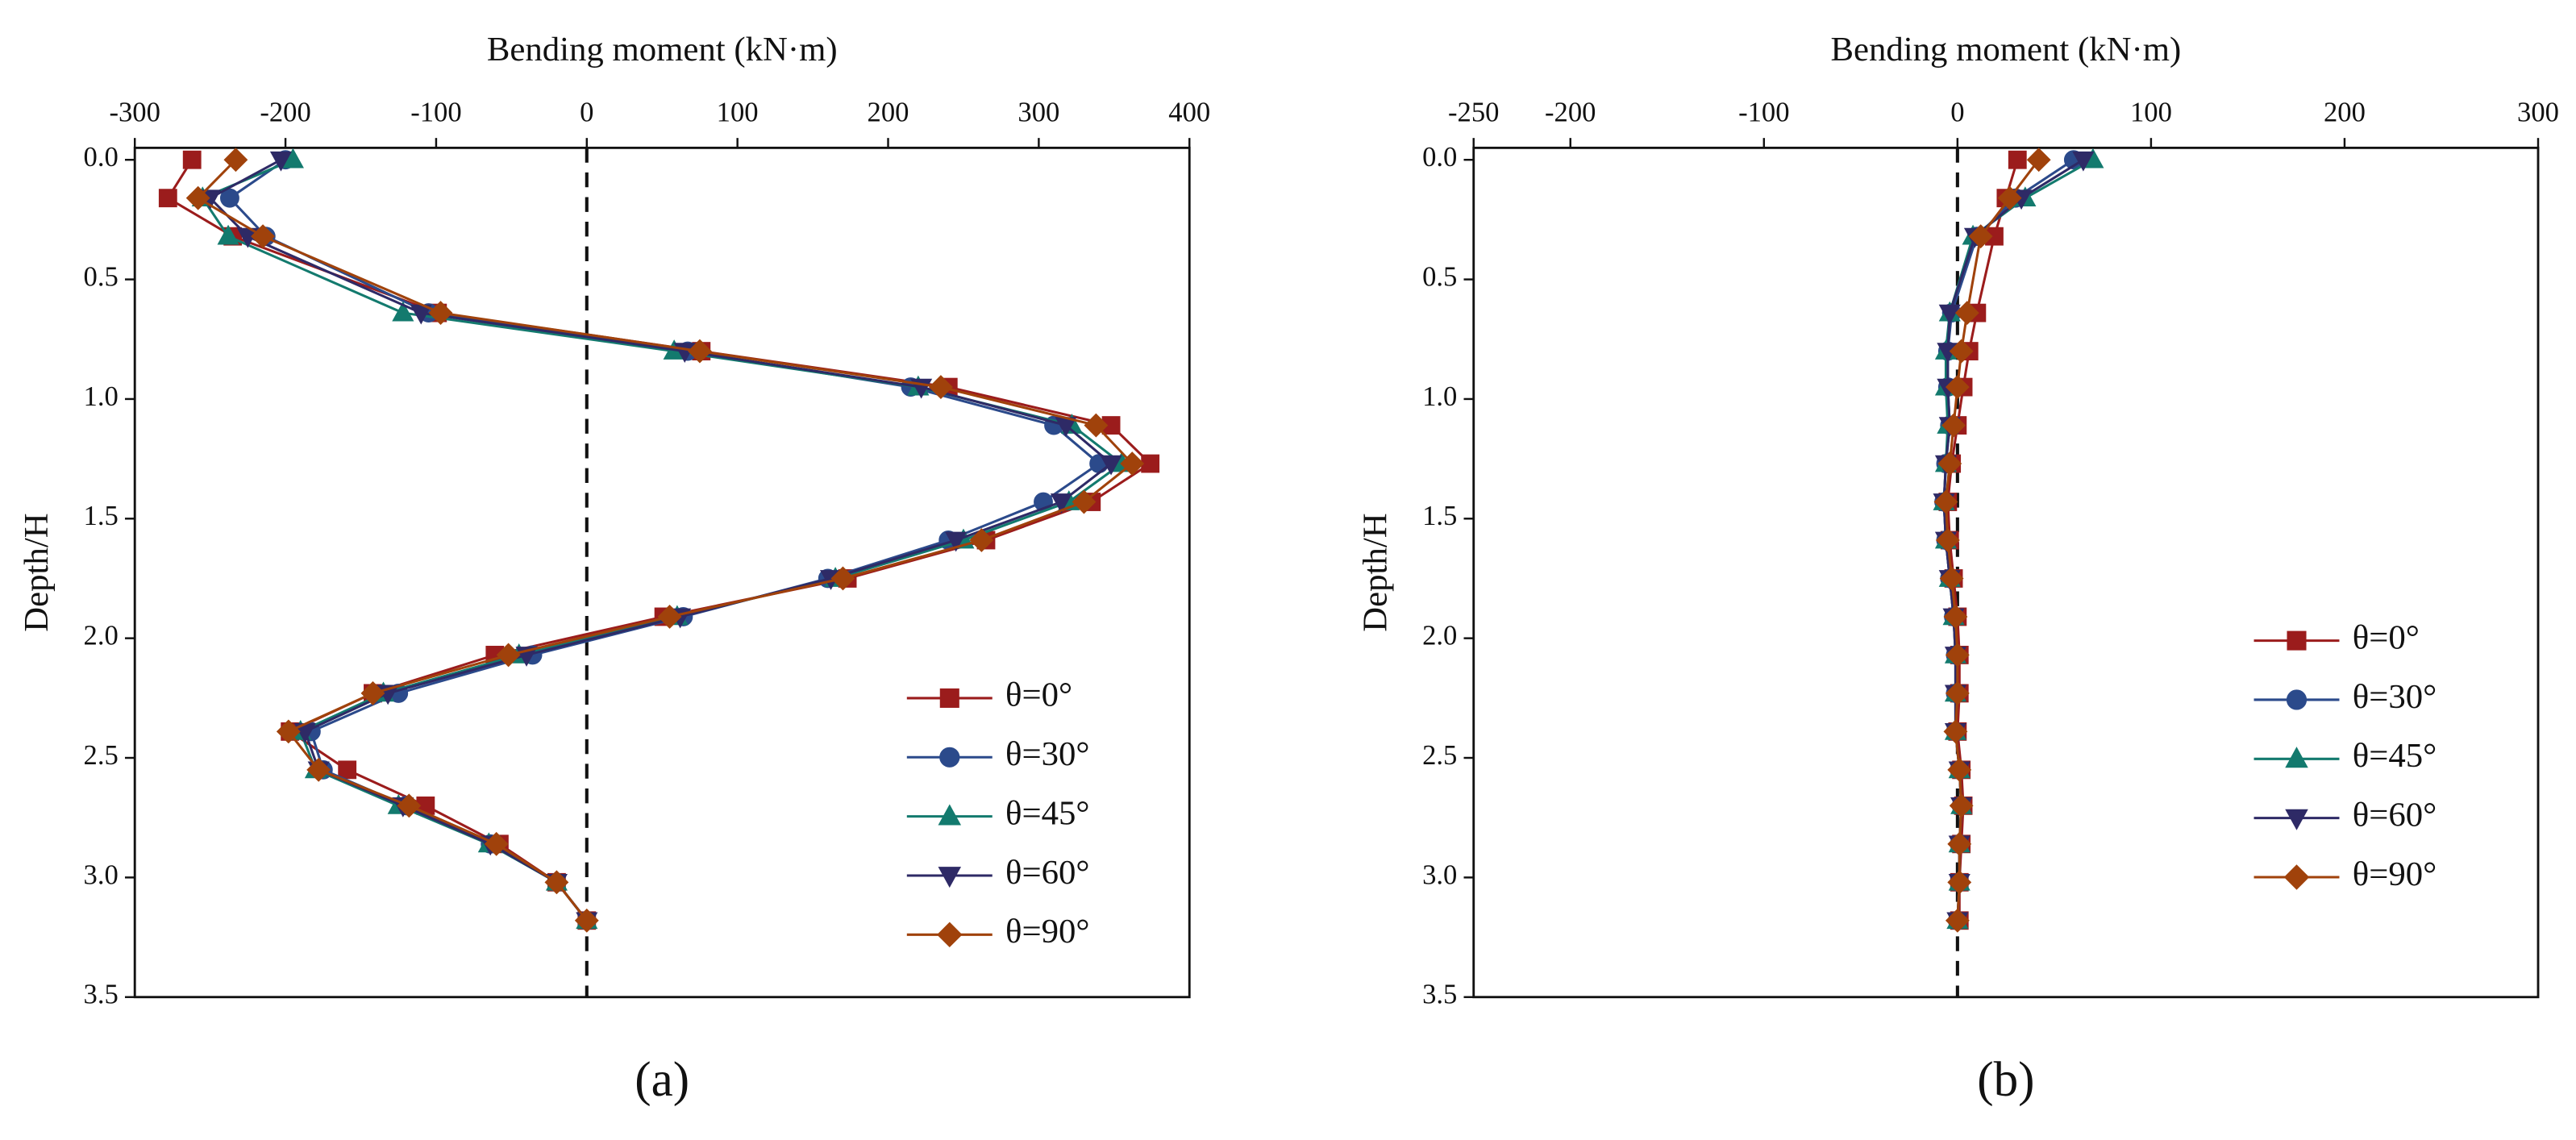 This screenshot has height=1140, width=2576. What do you see at coordinates (135, 113) in the screenshot?
I see `x-tick-label: -300` at bounding box center [135, 113].